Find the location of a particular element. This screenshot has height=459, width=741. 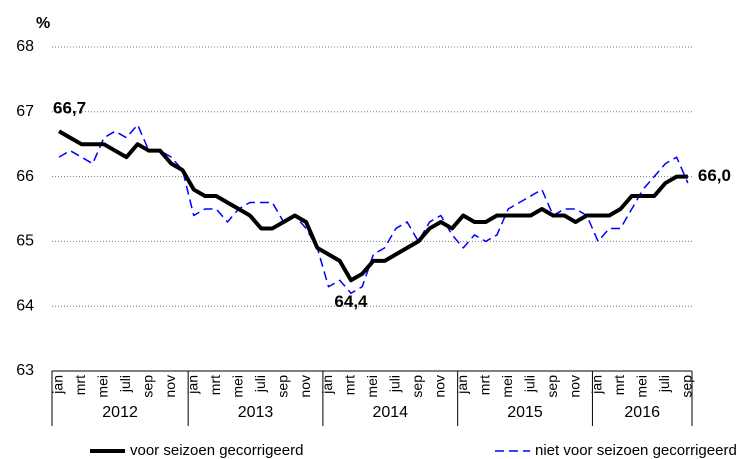

data-label: 66,7 is located at coordinates (69, 108).